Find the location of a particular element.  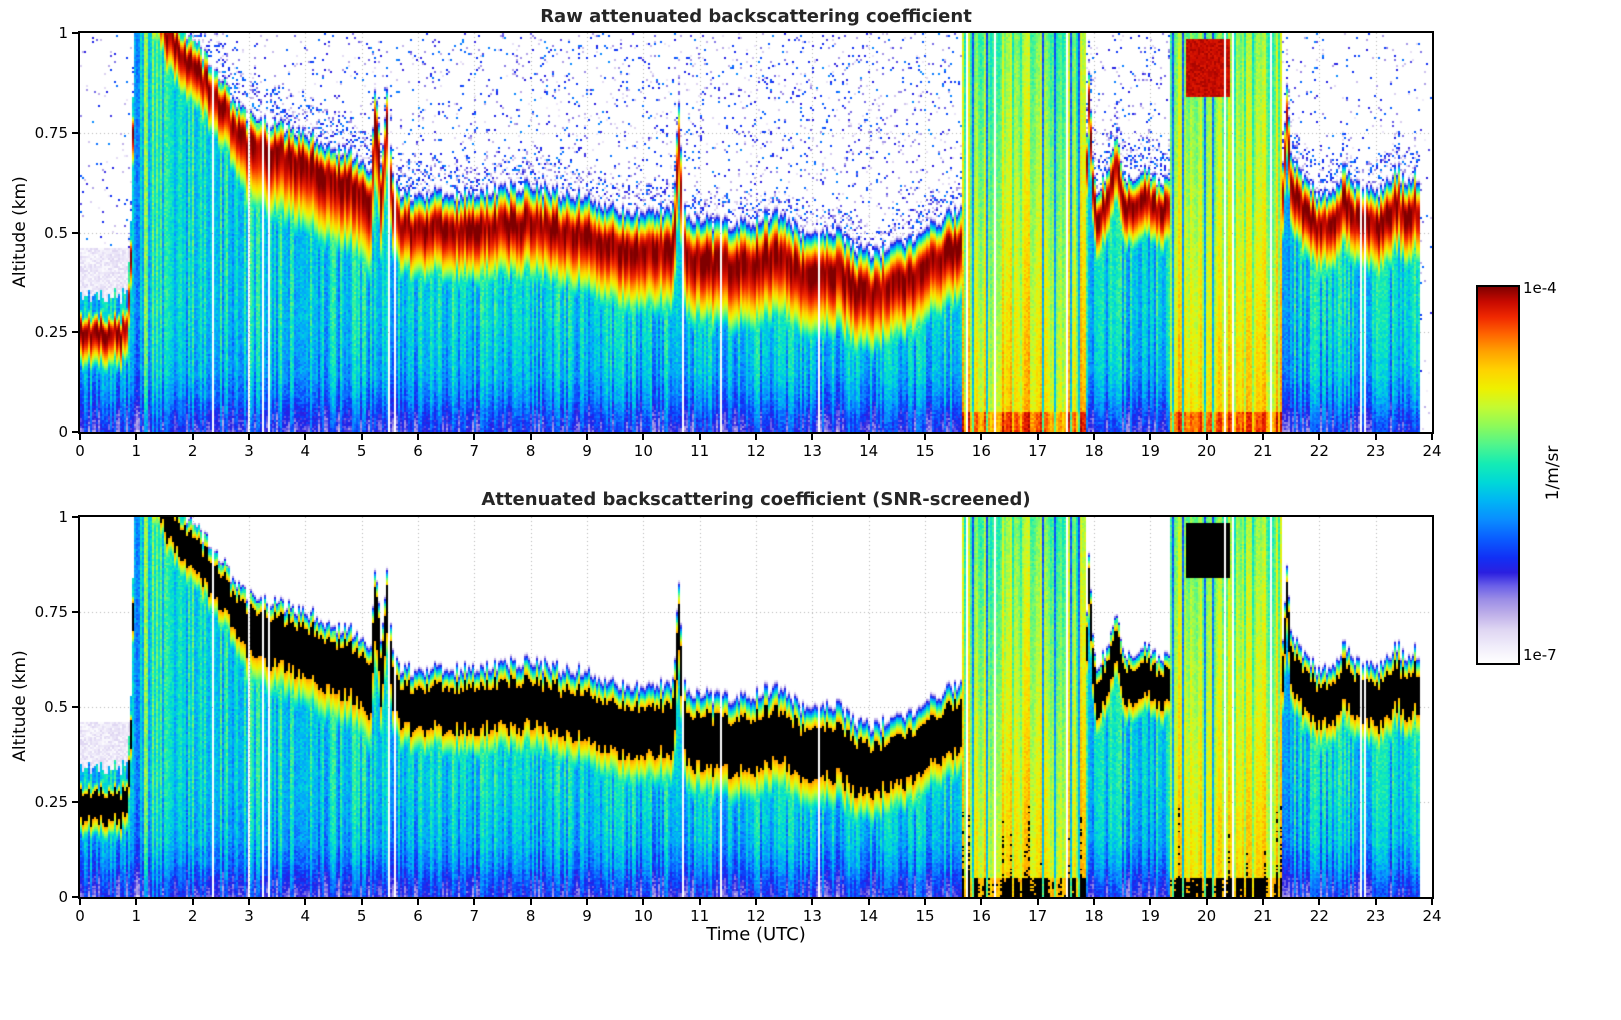

x-tick-label: 17 is located at coordinates (1038, 451).